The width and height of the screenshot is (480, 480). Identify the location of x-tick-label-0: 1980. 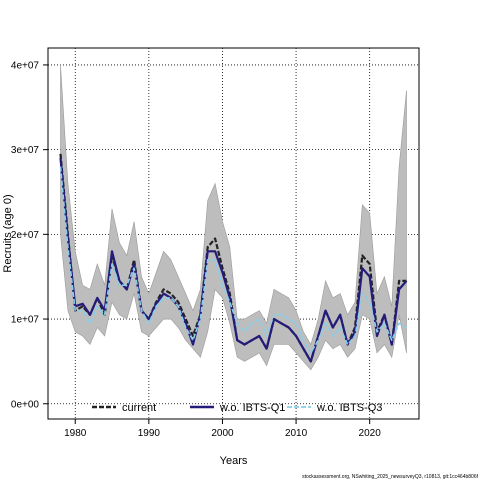
(75, 433).